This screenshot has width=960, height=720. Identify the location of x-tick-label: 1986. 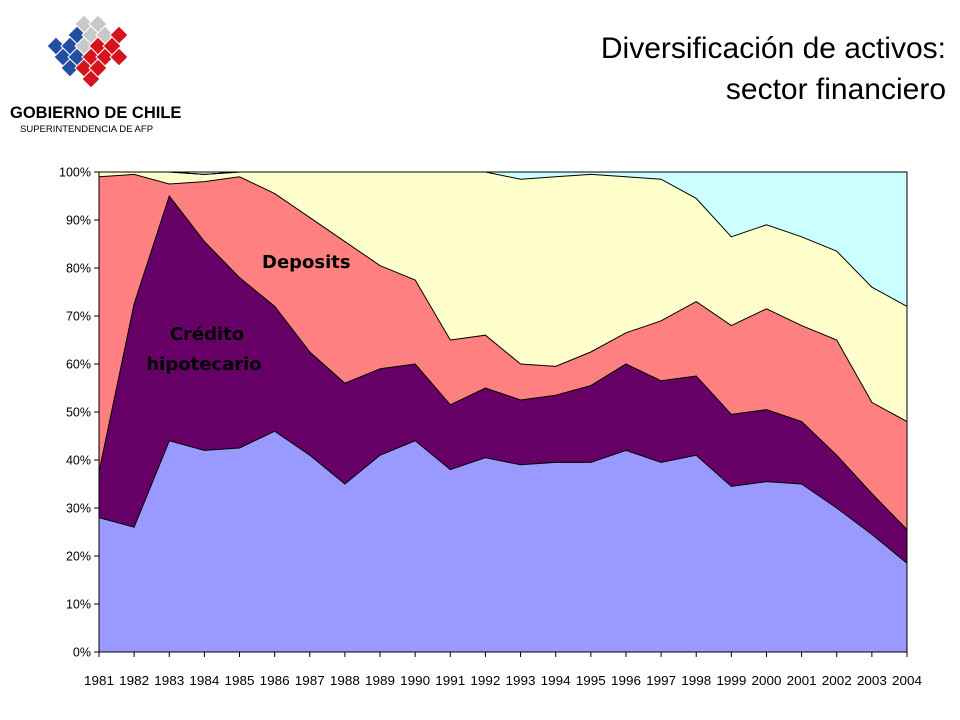
(275, 681).